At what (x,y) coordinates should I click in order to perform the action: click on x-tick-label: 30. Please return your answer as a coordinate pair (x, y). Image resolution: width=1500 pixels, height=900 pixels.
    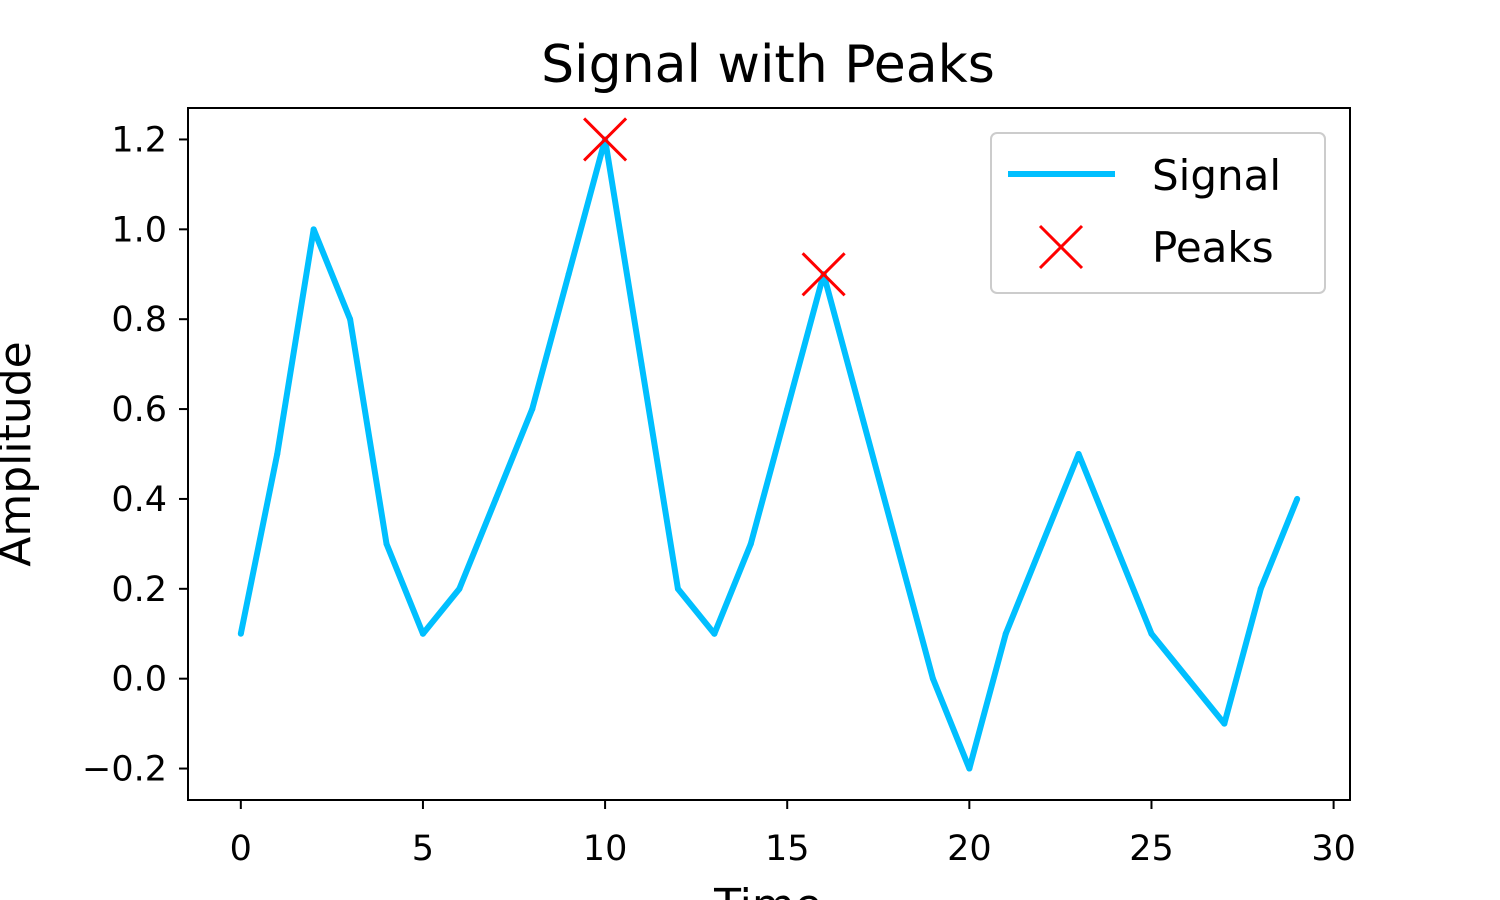
    Looking at the image, I should click on (1333, 849).